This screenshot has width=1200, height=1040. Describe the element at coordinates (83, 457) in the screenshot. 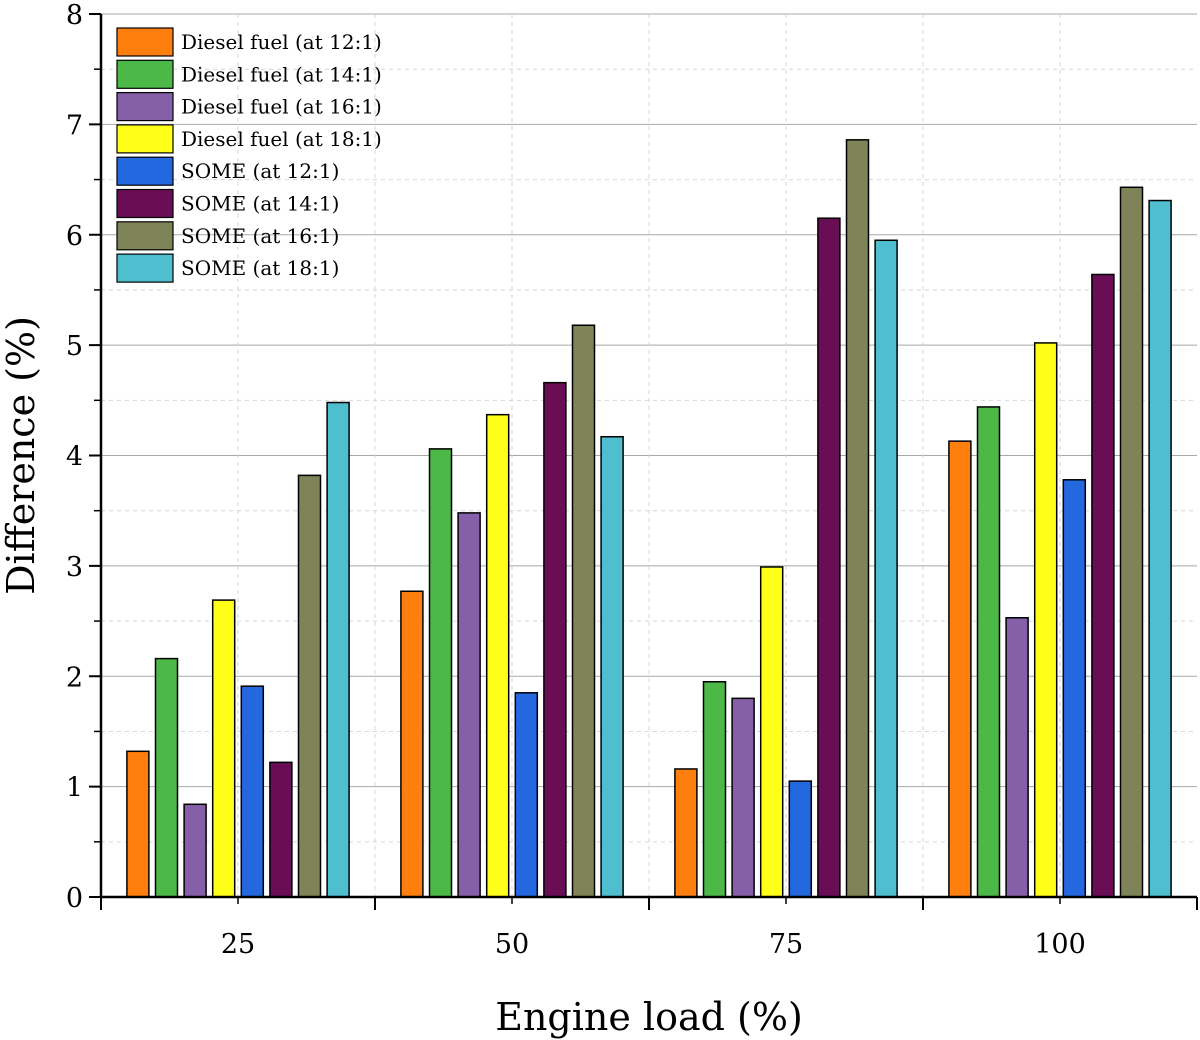

I see `y-axis-ticks: 0 1 2 3 4 5 6 7 8` at that location.